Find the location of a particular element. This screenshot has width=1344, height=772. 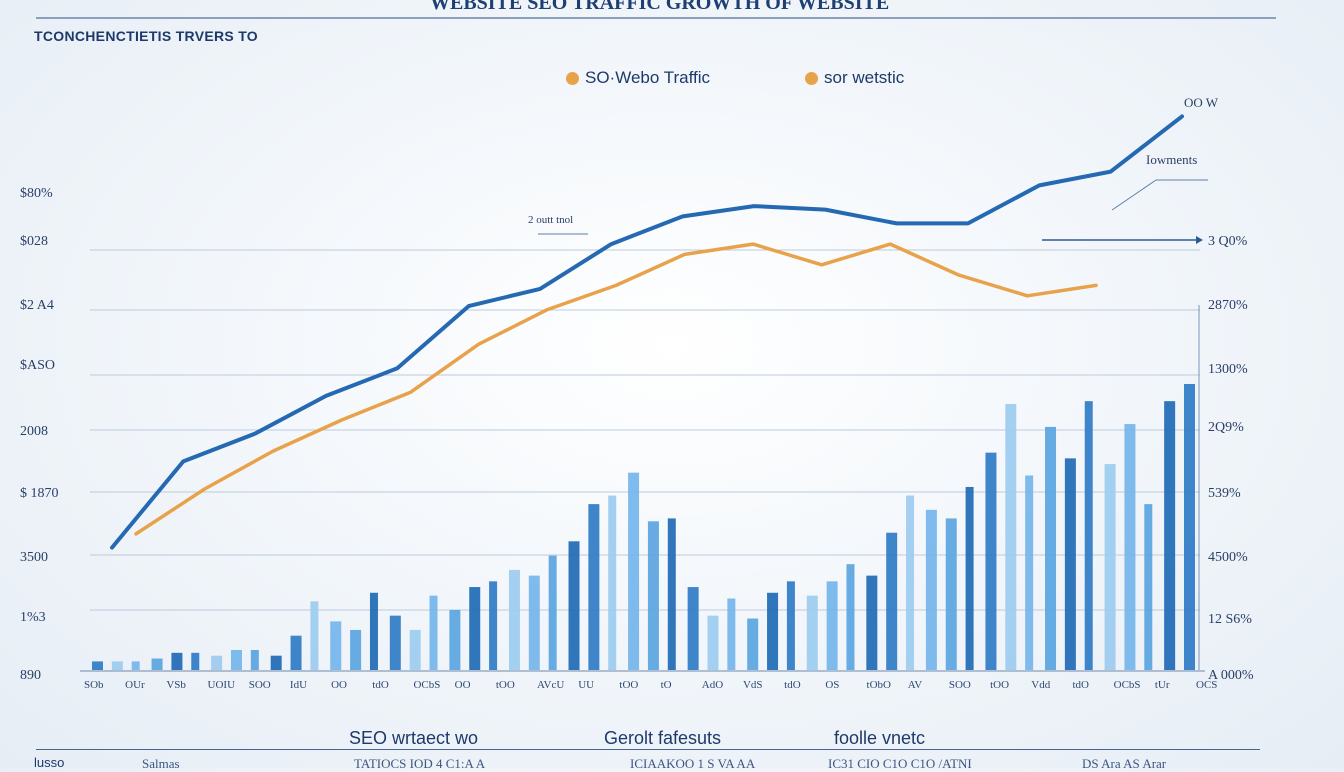

top-rule is located at coordinates (656, 18).